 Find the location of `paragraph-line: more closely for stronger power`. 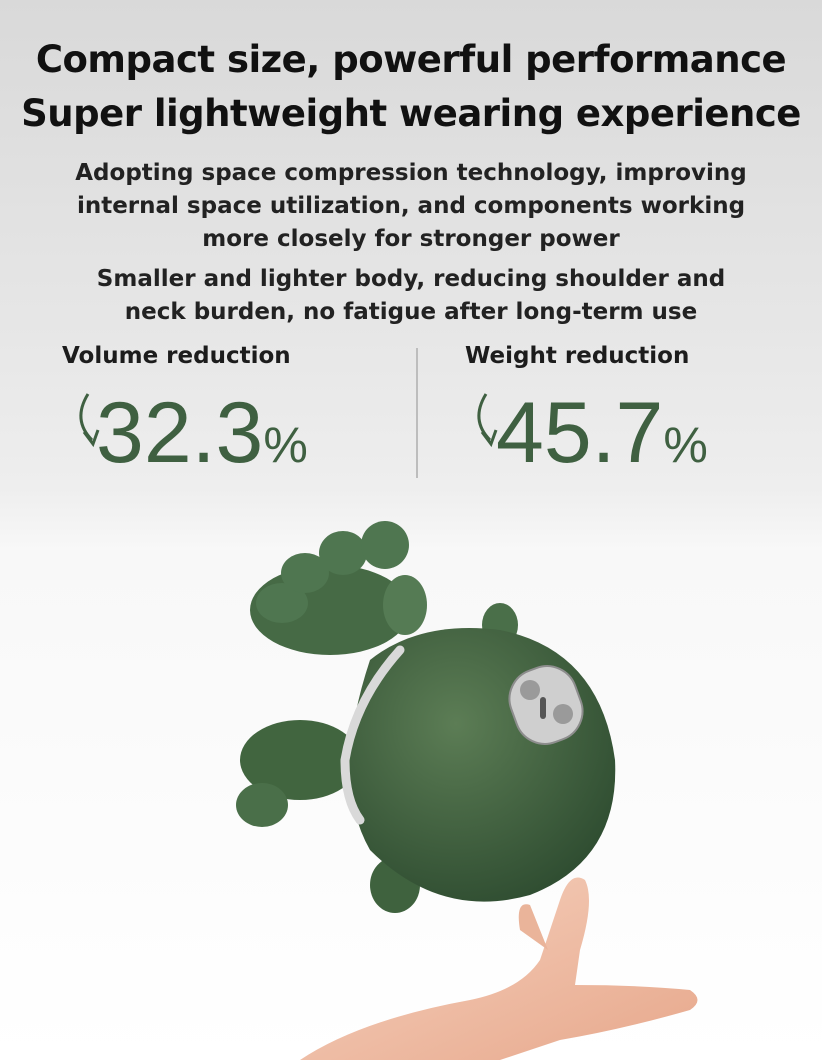

paragraph-line: more closely for stronger power is located at coordinates (411, 239).